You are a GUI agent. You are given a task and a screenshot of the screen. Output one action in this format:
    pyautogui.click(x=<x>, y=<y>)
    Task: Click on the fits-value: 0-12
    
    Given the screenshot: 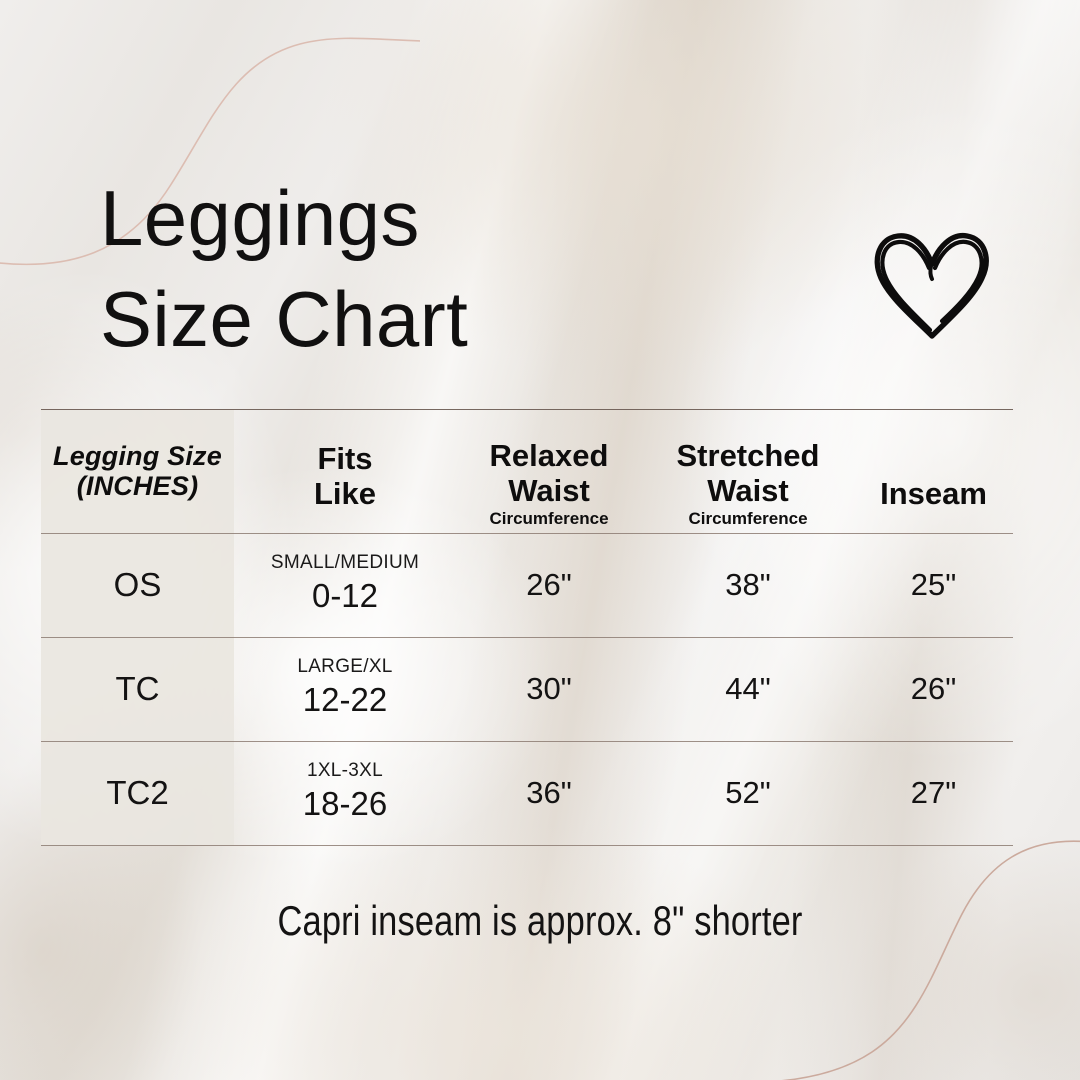 What is the action you would take?
    pyautogui.click(x=345, y=596)
    